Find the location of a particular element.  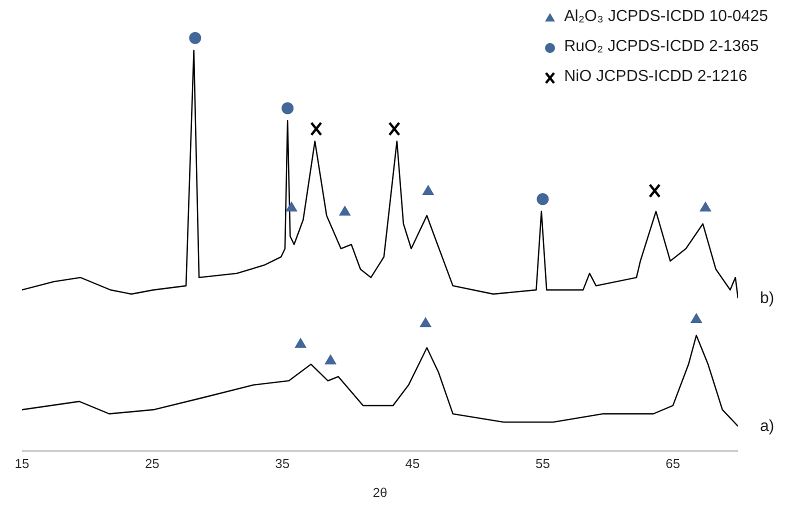

x-tick-label: 25 is located at coordinates (152, 464).